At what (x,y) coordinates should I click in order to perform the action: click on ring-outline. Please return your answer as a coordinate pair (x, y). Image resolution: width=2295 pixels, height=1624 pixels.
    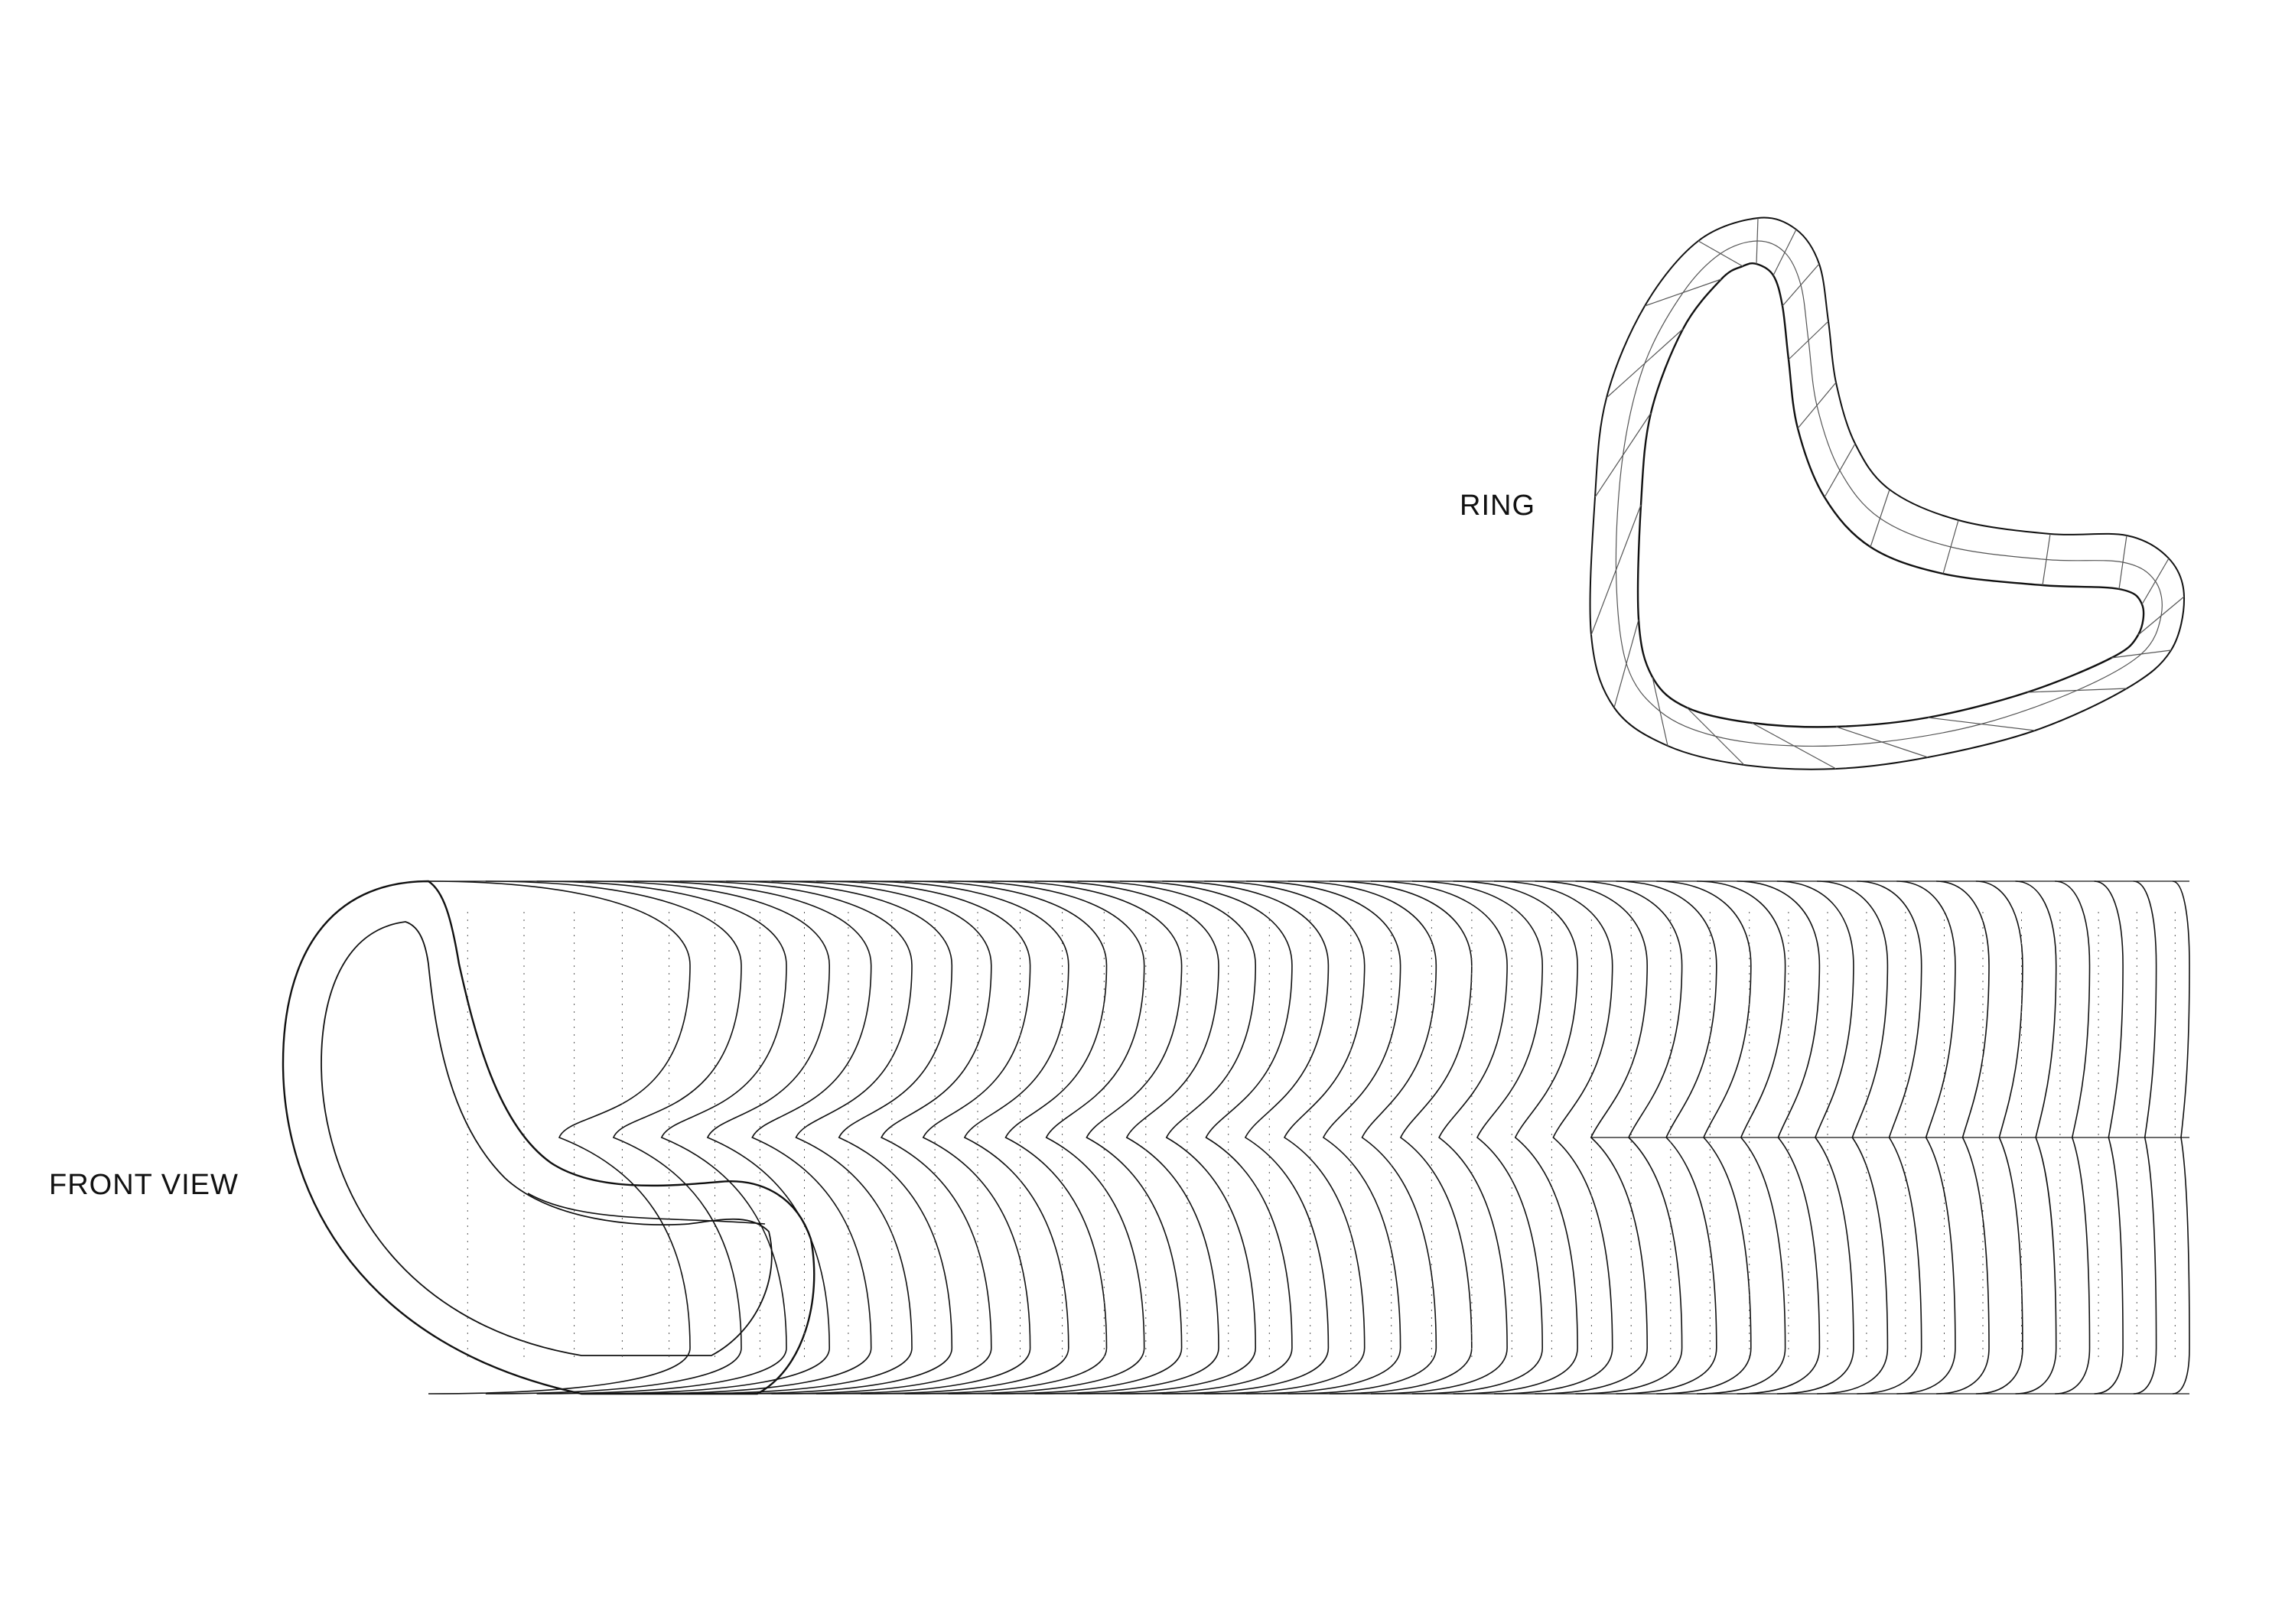
    Looking at the image, I should click on (1887, 493).